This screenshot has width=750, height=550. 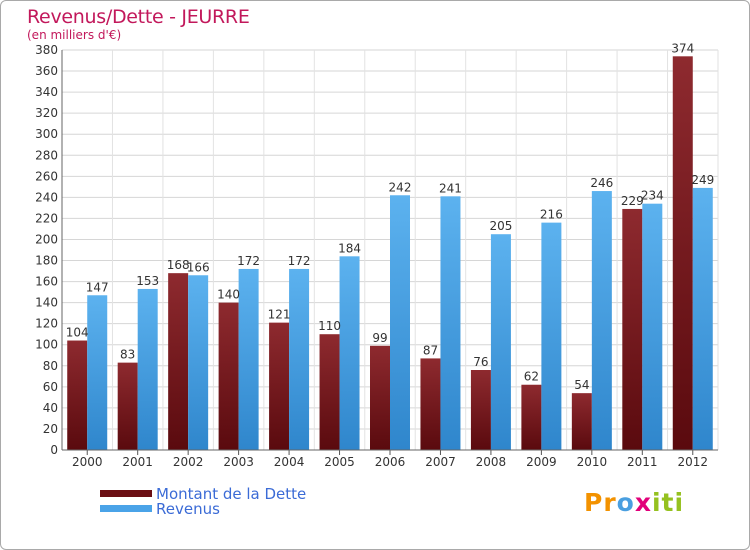 What do you see at coordinates (46, 303) in the screenshot?
I see `y-tick-label: 140` at bounding box center [46, 303].